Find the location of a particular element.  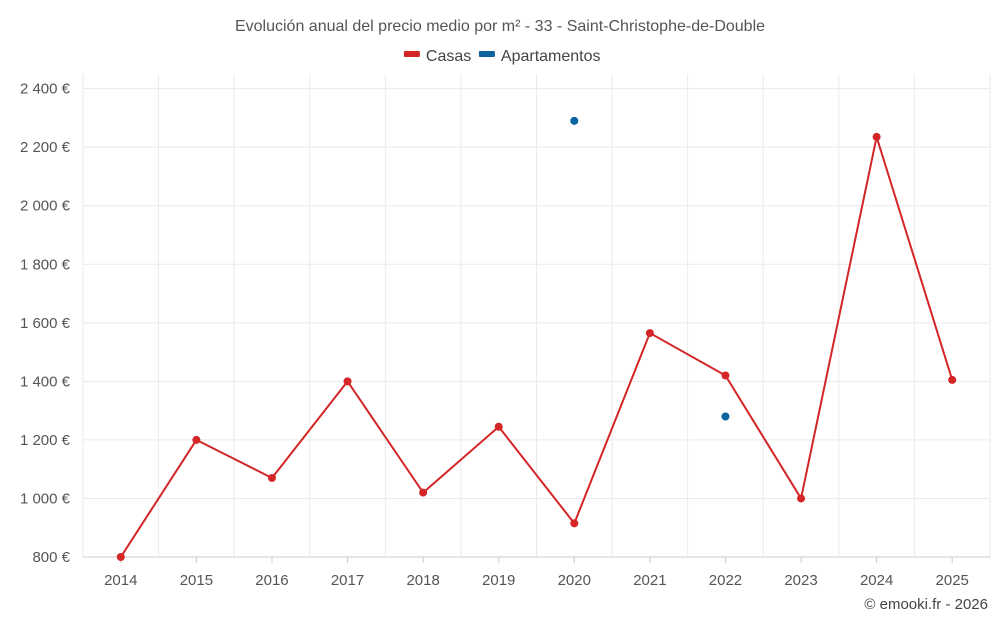

x-tick-label: 2024 is located at coordinates (876, 580).